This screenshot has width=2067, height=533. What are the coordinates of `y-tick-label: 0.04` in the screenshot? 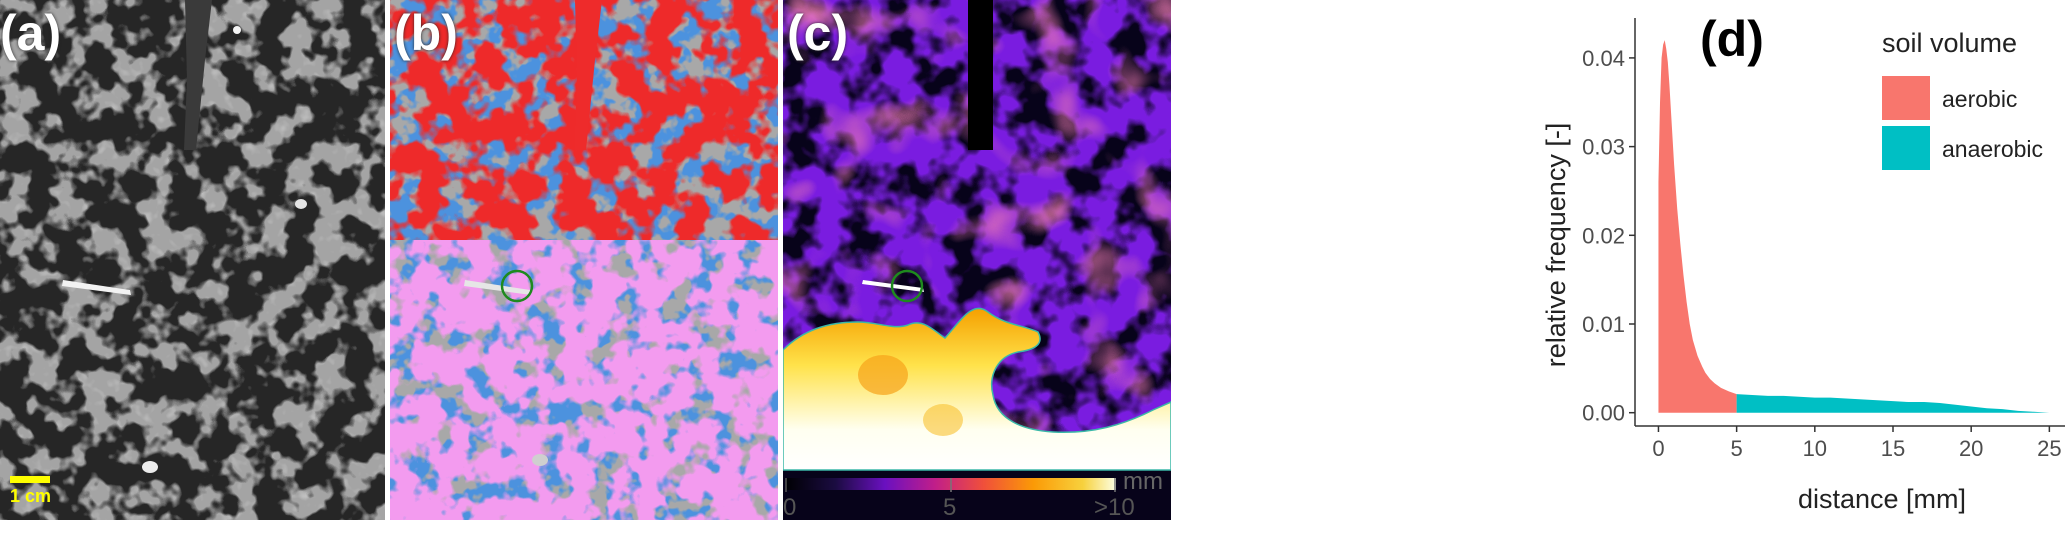 It's located at (1603, 58).